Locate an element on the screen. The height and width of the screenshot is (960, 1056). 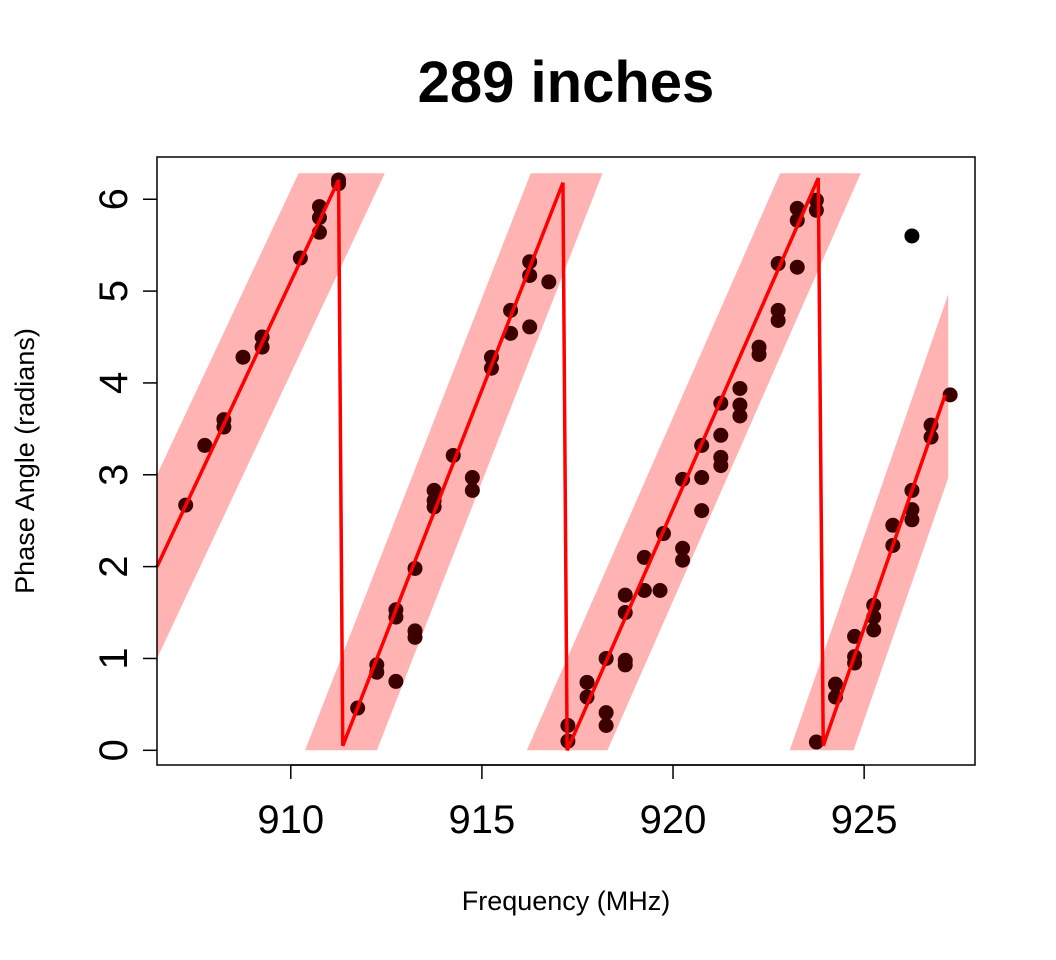
y-axis: 0 1 2 3 4 5 6 is located at coordinates (124, 474).